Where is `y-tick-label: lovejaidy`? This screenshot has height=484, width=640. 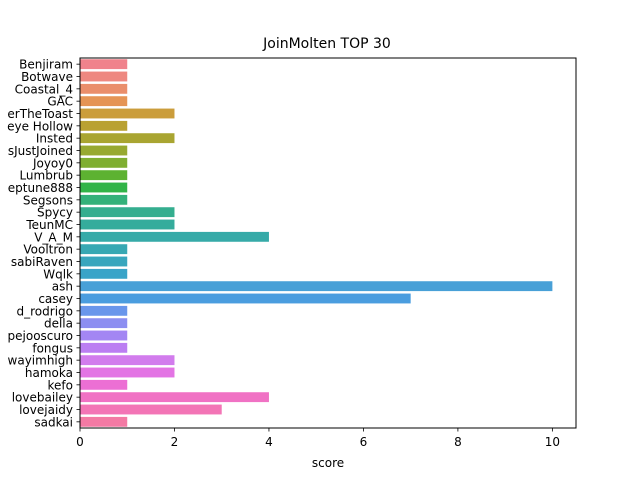
y-tick-label: lovejaidy is located at coordinates (46, 410).